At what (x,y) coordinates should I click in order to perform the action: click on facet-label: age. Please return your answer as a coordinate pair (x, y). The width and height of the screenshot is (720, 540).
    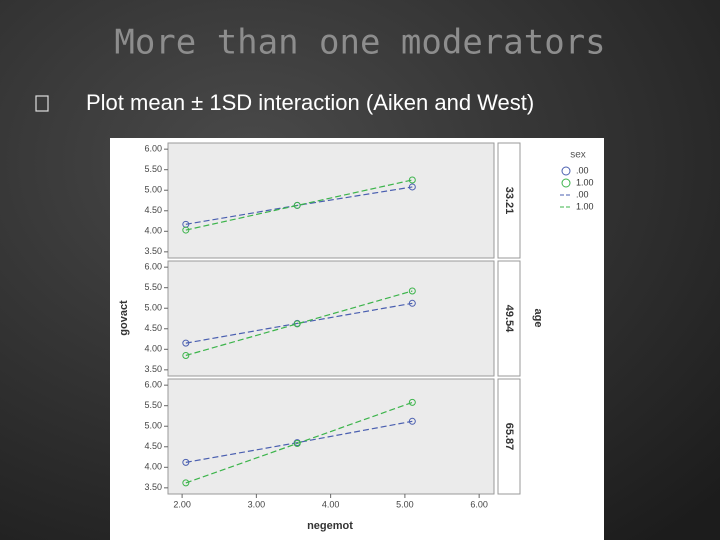
    Looking at the image, I should click on (538, 318).